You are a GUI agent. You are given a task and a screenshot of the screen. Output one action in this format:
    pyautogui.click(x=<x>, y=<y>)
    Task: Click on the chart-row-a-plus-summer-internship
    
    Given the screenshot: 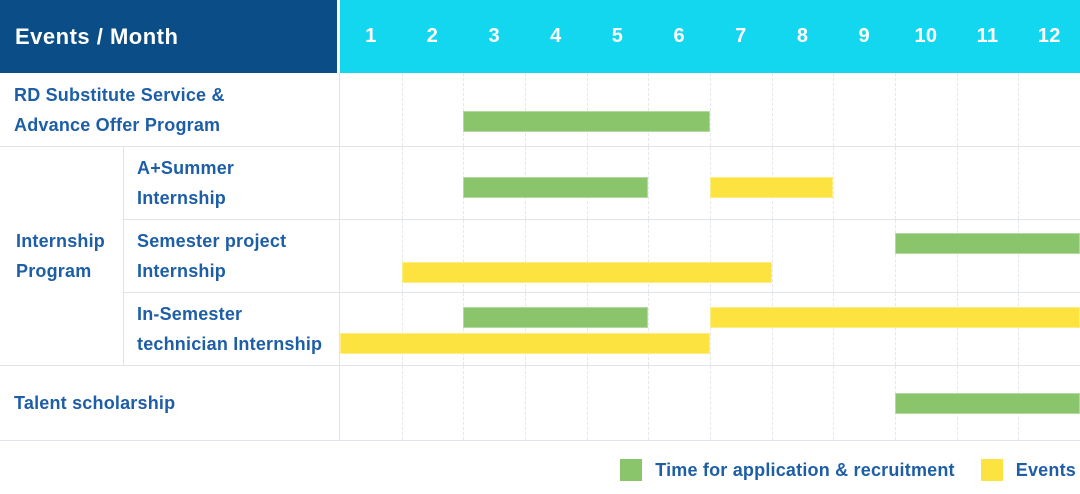 What is the action you would take?
    pyautogui.click(x=710, y=183)
    